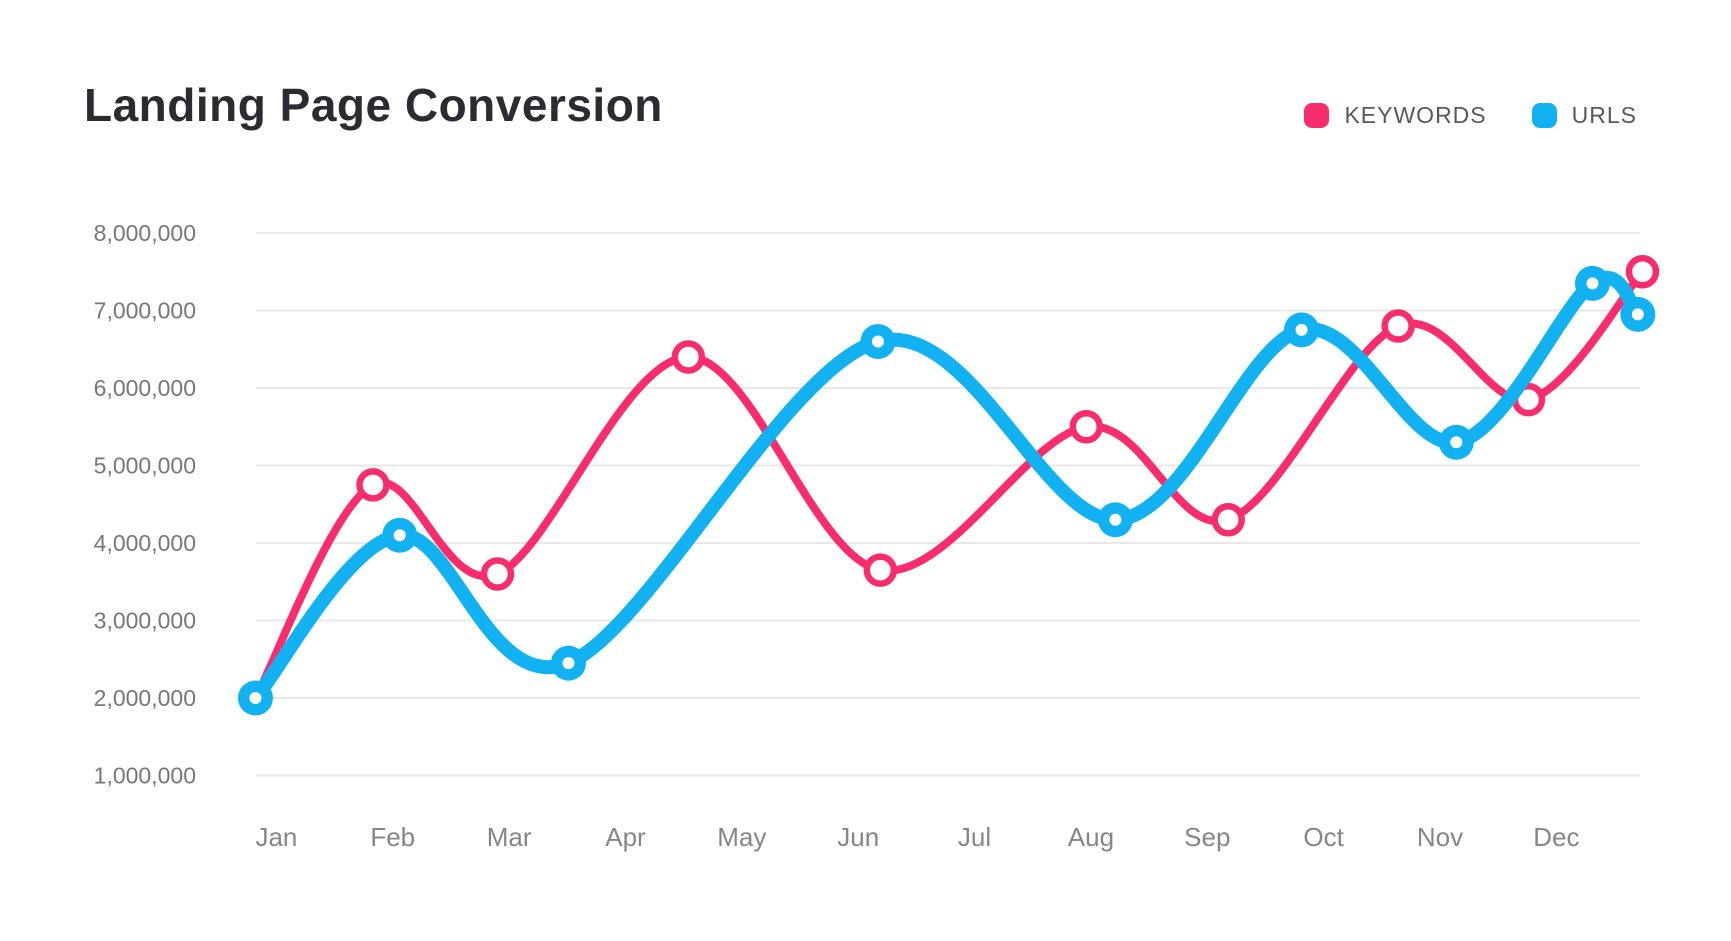 This screenshot has height=941, width=1731. I want to click on x-tick-label: Nov, so click(1440, 837).